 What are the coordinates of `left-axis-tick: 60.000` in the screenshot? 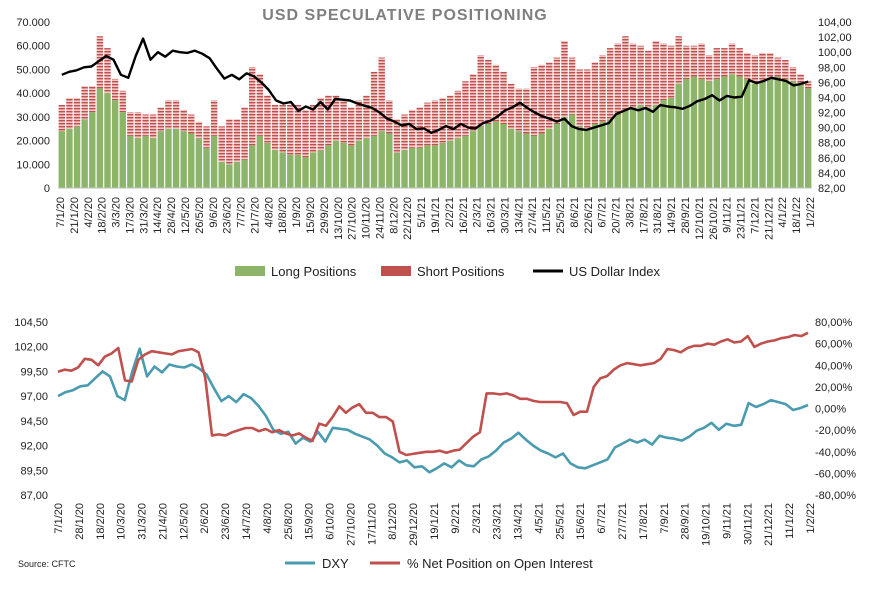 It's located at (33, 47).